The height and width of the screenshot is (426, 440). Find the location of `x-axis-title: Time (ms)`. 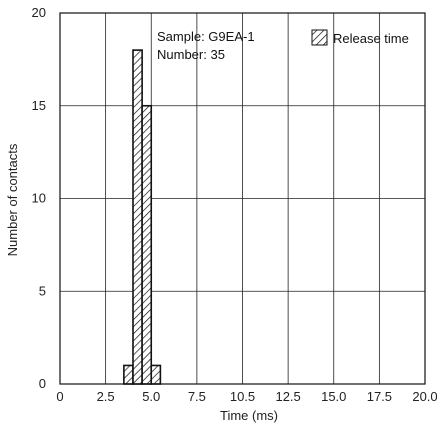

x-axis-title: Time (ms) is located at coordinates (249, 415).